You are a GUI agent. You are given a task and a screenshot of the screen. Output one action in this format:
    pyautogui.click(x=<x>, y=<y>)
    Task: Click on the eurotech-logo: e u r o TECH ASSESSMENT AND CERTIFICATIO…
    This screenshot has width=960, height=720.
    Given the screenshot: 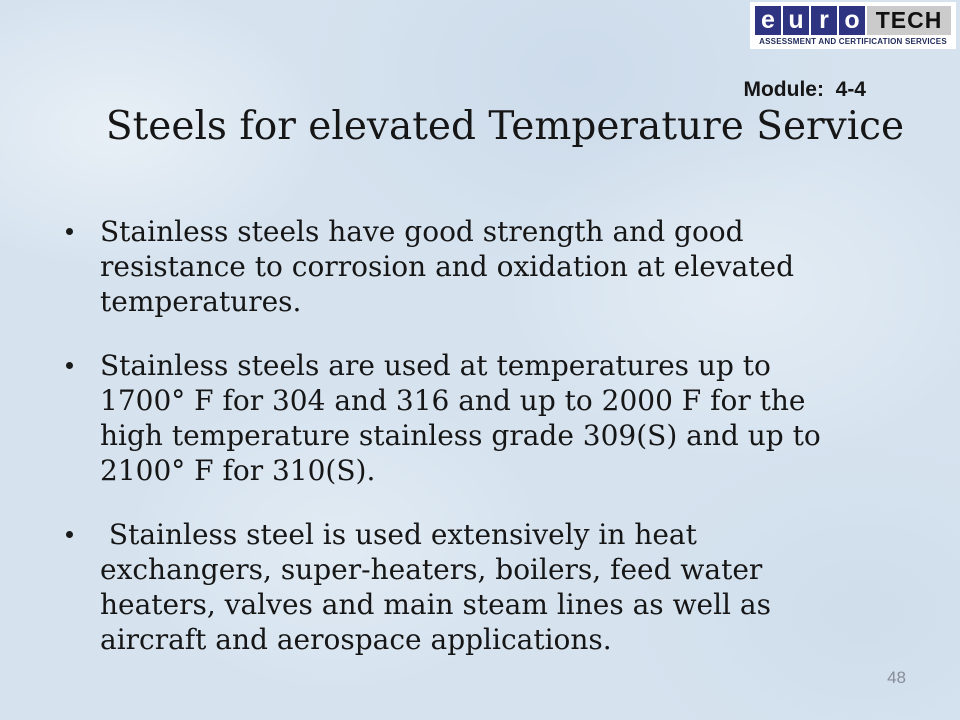 What is the action you would take?
    pyautogui.click(x=853, y=25)
    